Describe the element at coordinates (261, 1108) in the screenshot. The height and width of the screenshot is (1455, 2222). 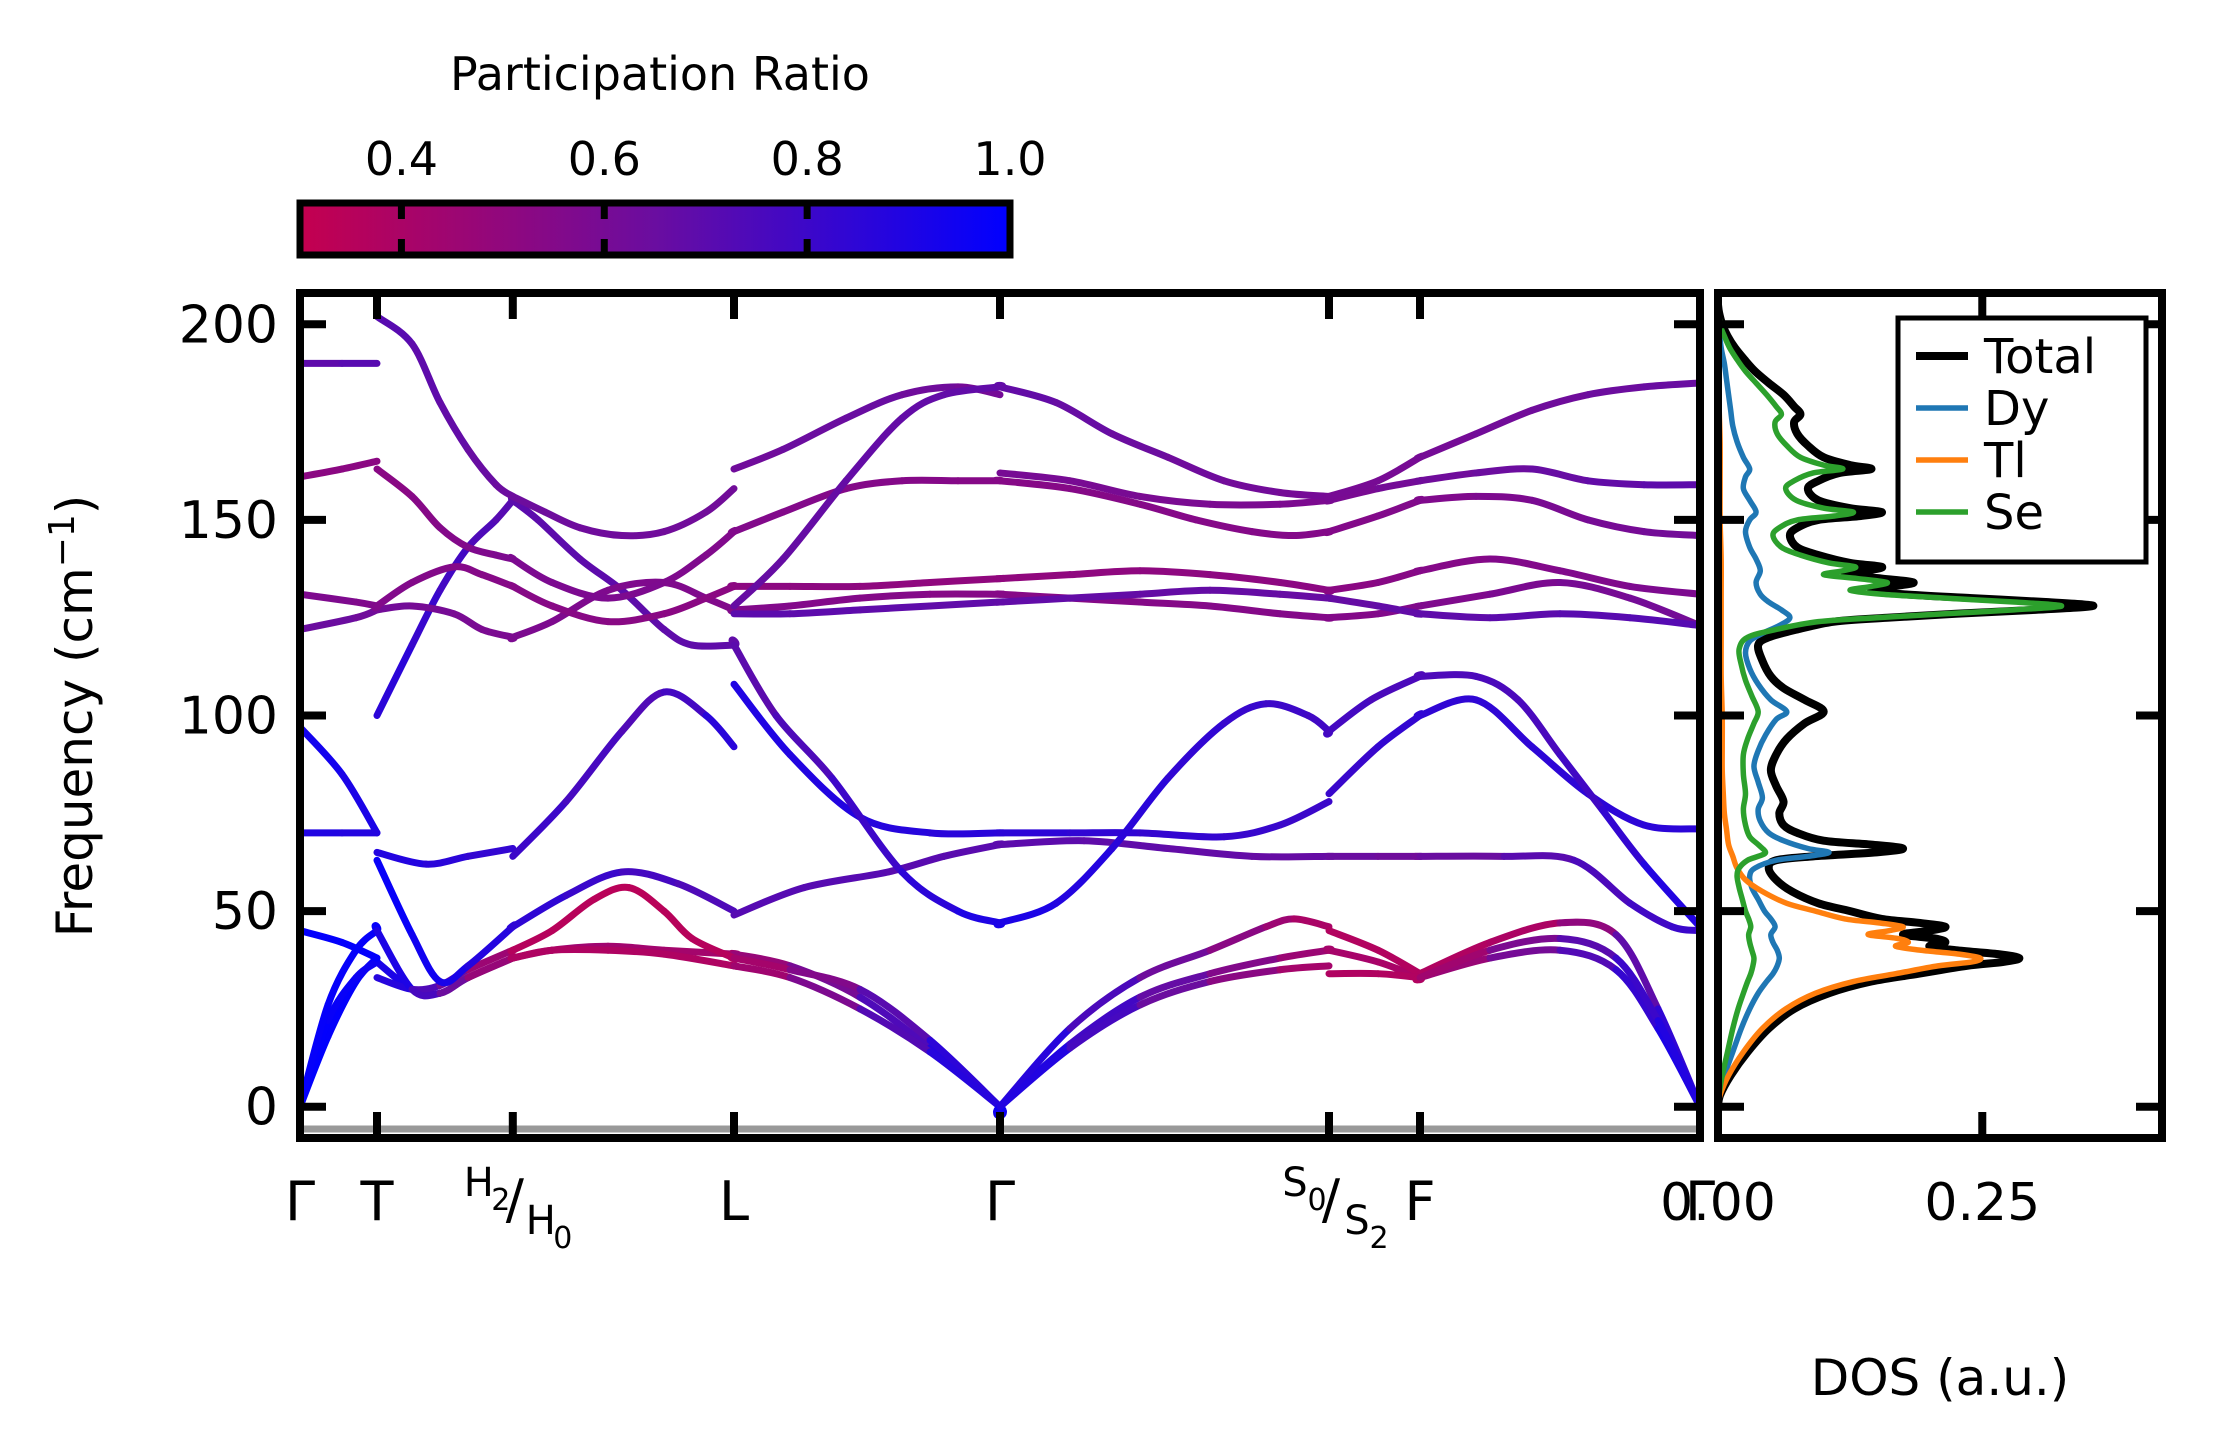
I see `band-y-tick-label: 0` at that location.